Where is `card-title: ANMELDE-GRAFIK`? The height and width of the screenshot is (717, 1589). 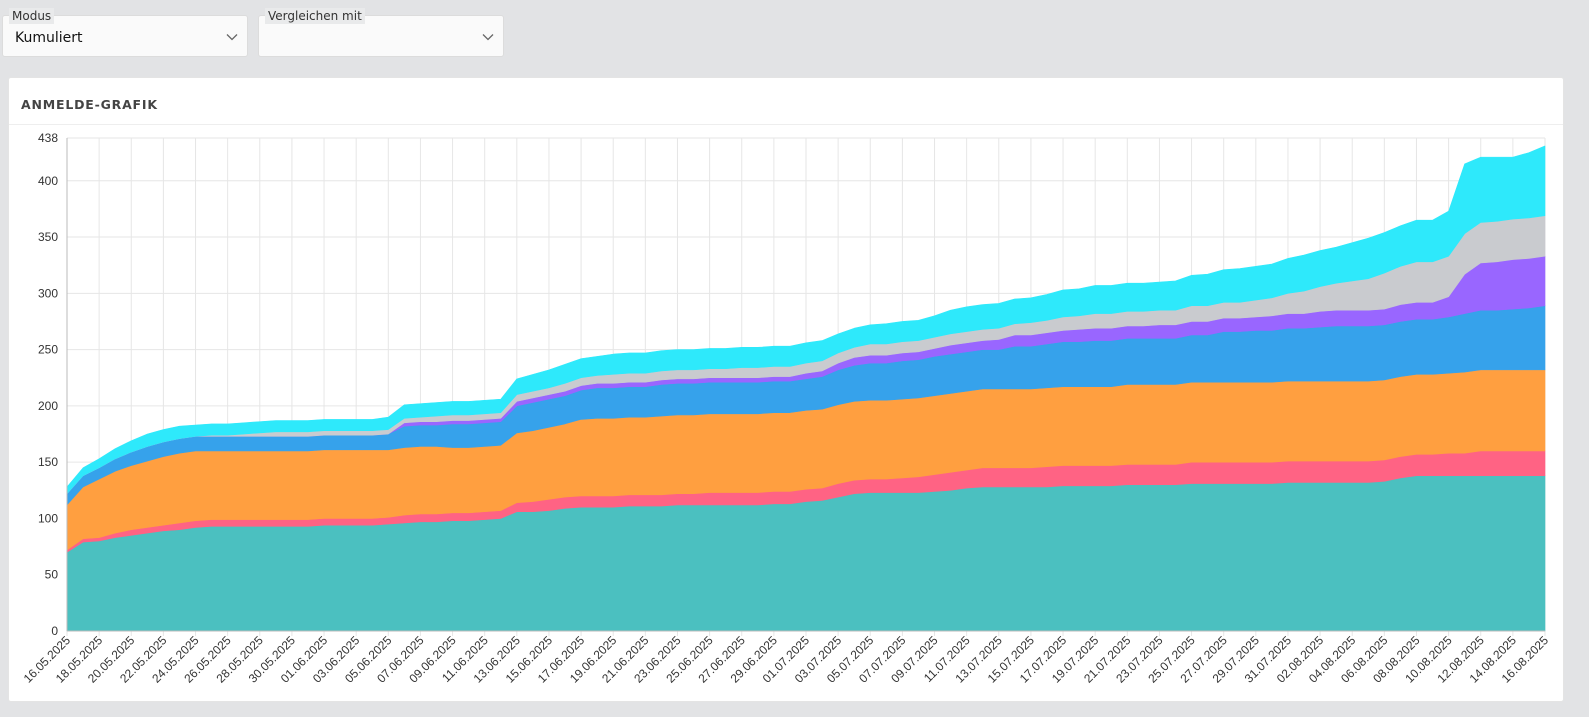 card-title: ANMELDE-GRAFIK is located at coordinates (89, 104).